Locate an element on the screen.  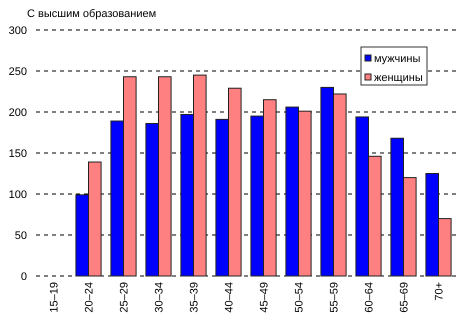
y-tick-label: 0 is located at coordinates (23, 276).